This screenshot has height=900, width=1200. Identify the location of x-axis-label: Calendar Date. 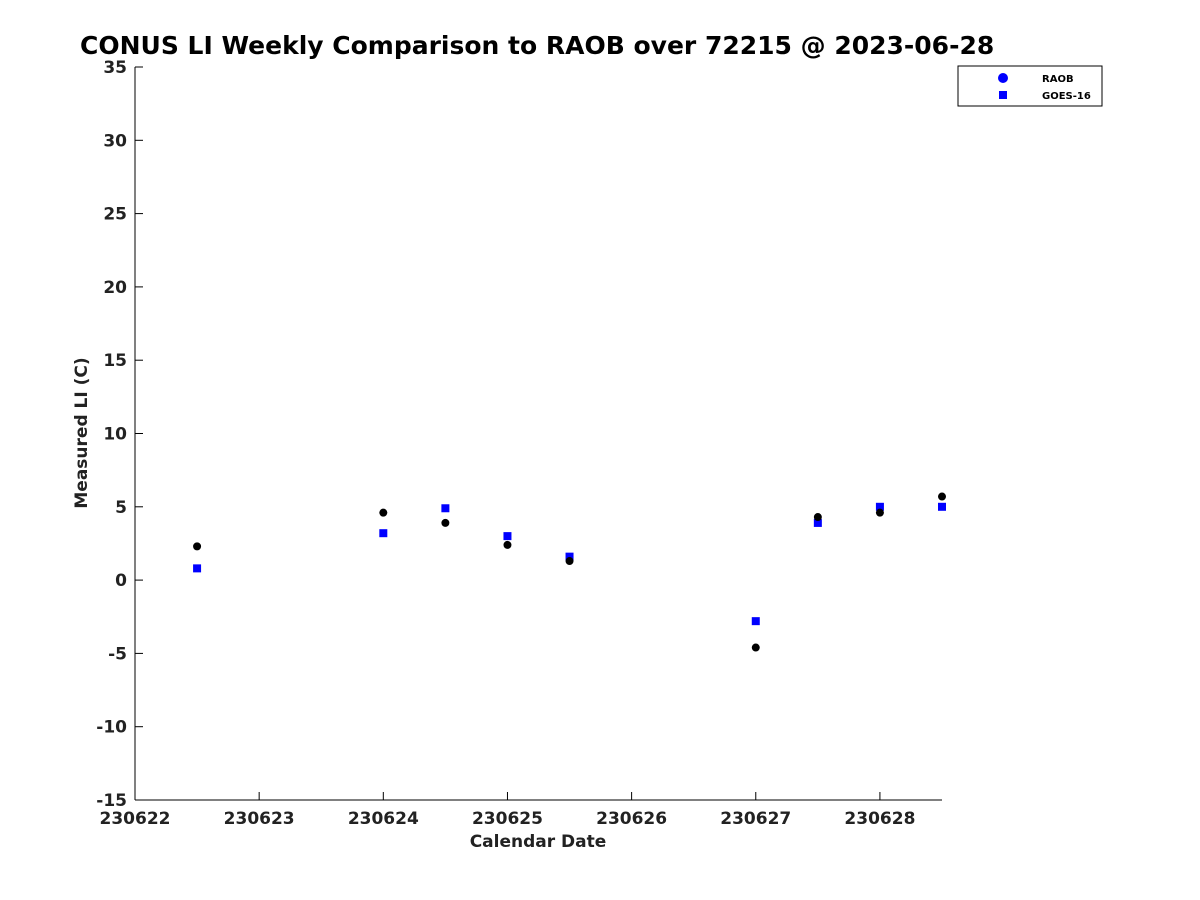
(538, 842).